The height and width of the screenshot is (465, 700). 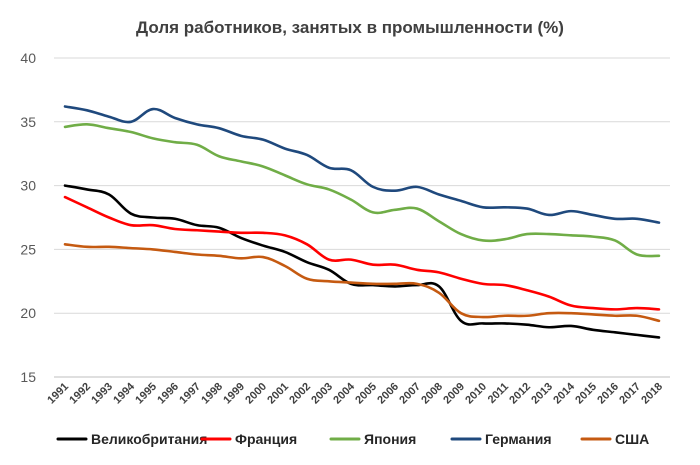 I want to click on x-tick-label: 2000, so click(x=256, y=394).